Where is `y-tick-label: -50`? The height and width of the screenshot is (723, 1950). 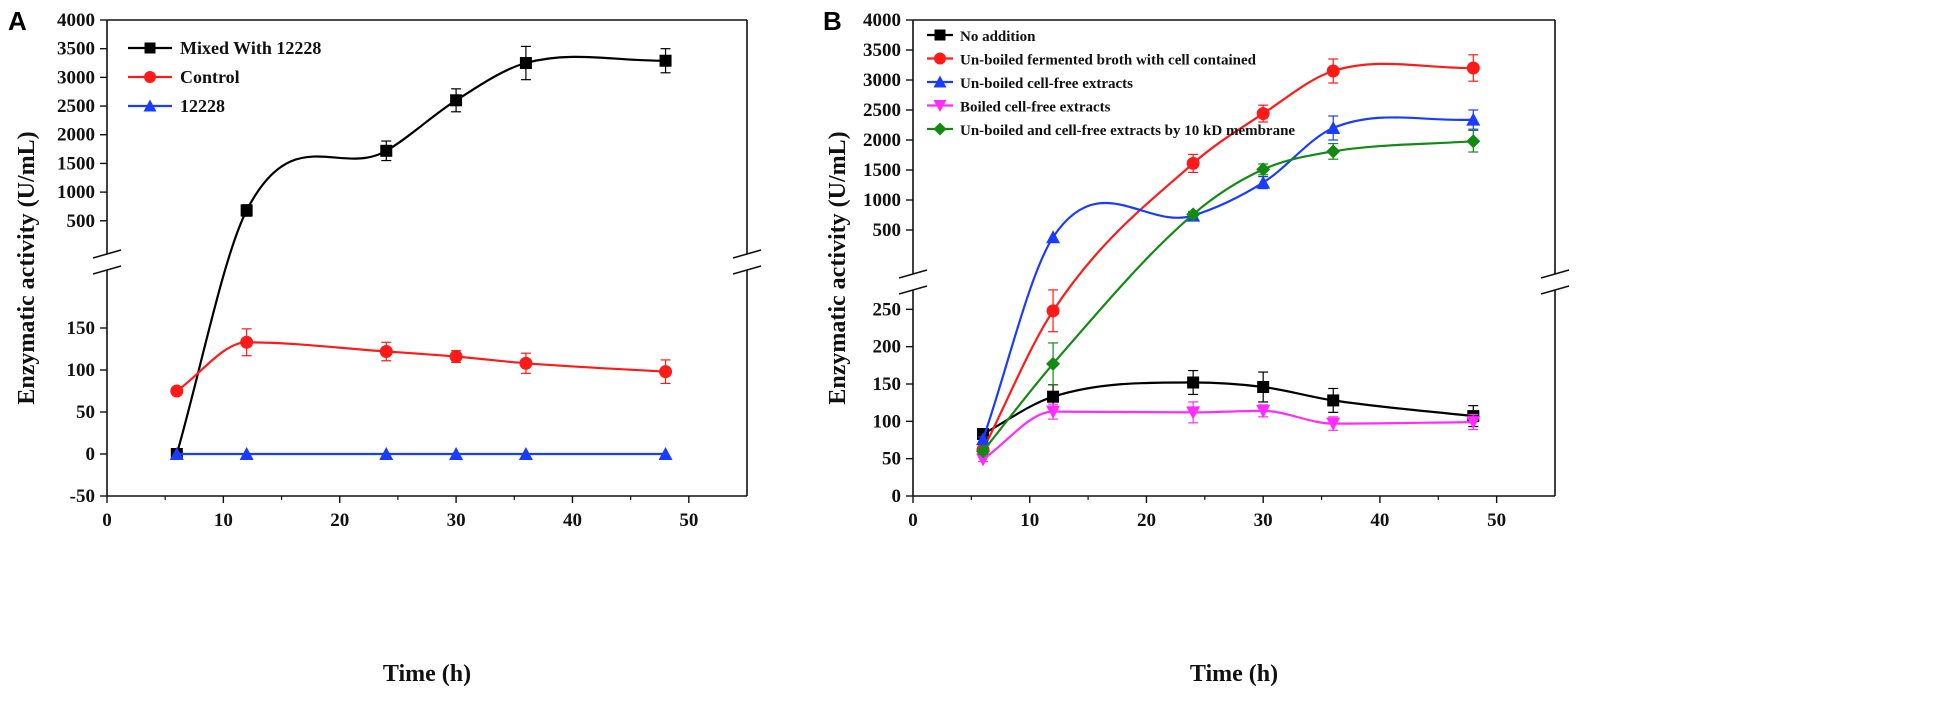 y-tick-label: -50 is located at coordinates (82, 496).